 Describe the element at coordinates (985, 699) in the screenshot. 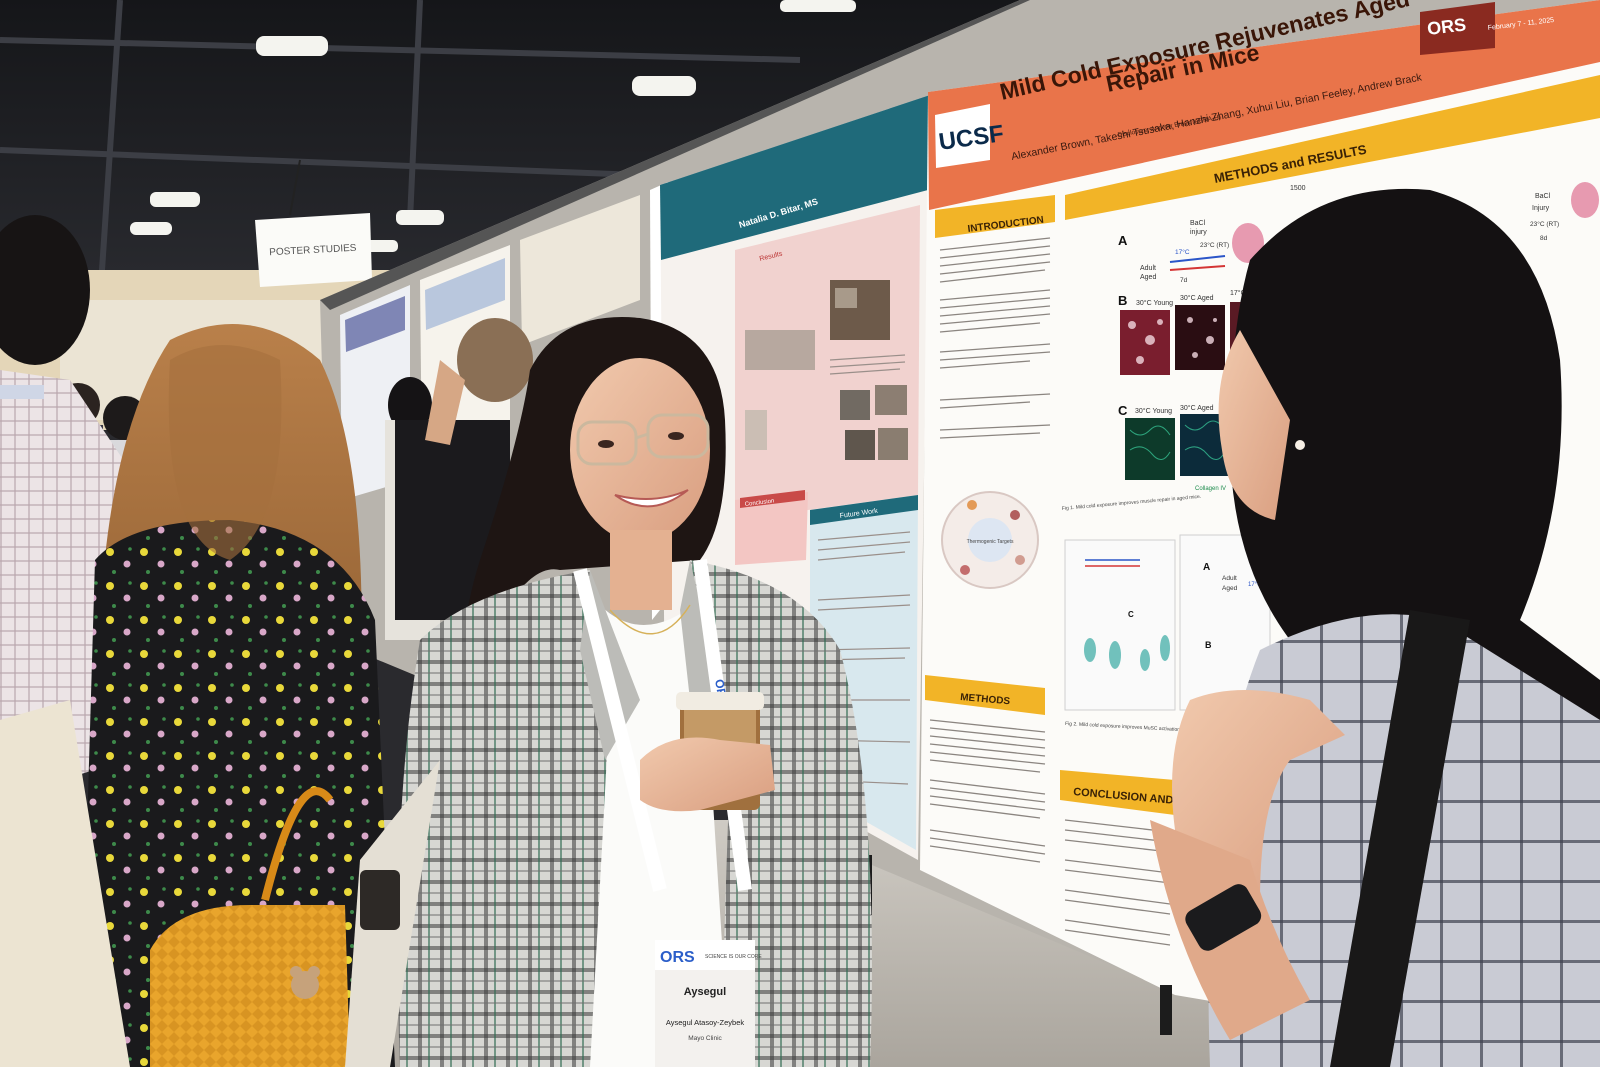

I see `methods-title: METHODS` at that location.